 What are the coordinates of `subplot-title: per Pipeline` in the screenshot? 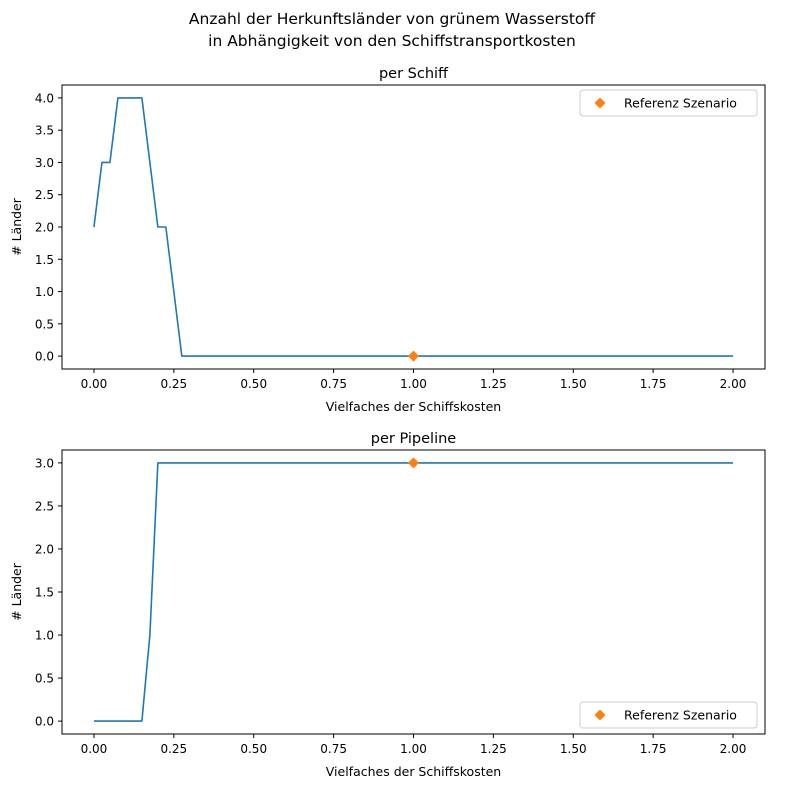 It's located at (414, 439).